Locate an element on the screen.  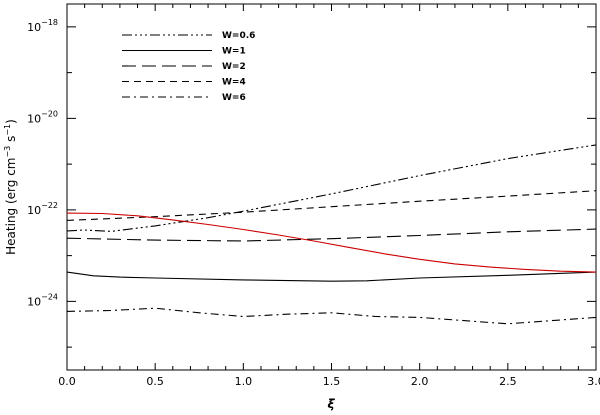
x-tick-label: 0.0 is located at coordinates (67, 381).